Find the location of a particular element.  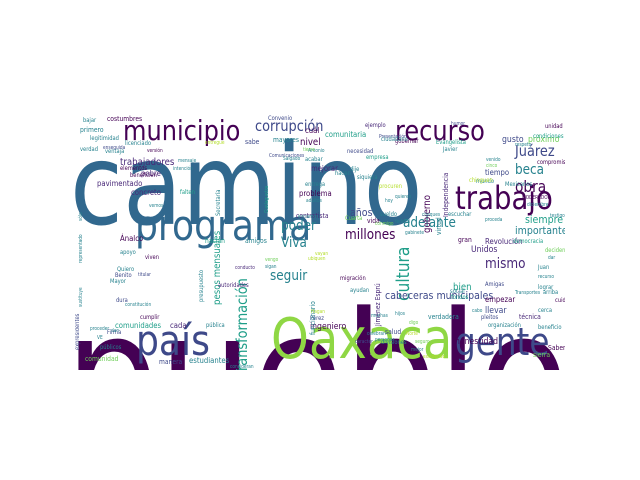

word-salud: salud is located at coordinates (393, 332).